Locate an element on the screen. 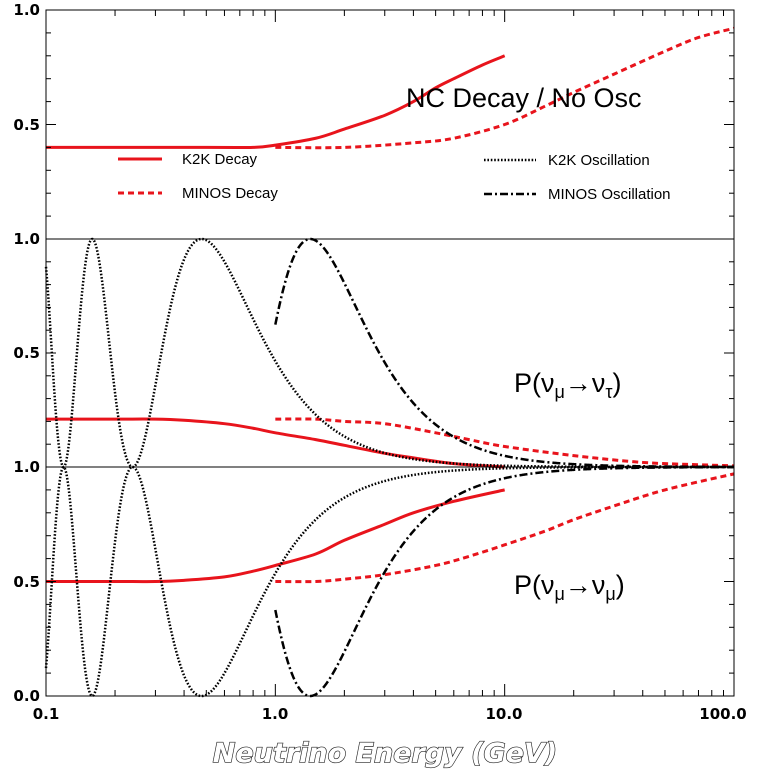 Image resolution: width=761 pixels, height=776 pixels. x-tick-label-0-1: 0.1 is located at coordinates (46, 714).